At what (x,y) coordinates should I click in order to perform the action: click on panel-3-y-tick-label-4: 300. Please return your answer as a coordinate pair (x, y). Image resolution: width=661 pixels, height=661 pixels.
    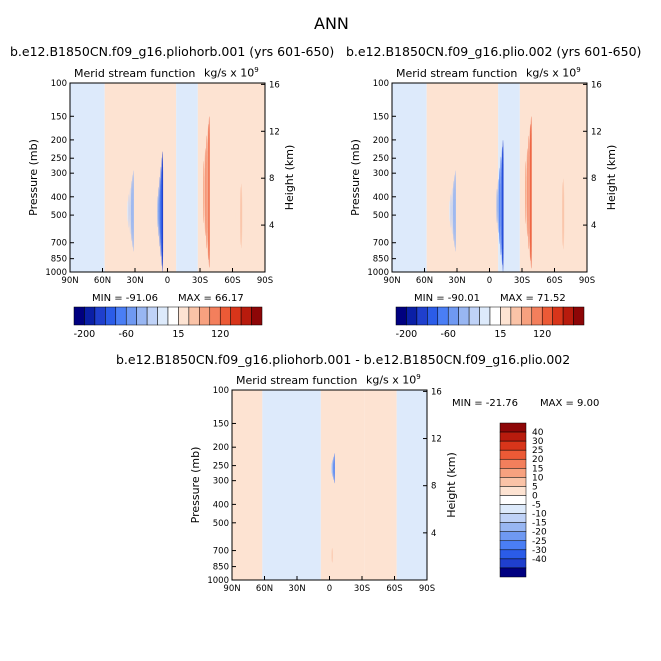
    Looking at the image, I should click on (221, 482).